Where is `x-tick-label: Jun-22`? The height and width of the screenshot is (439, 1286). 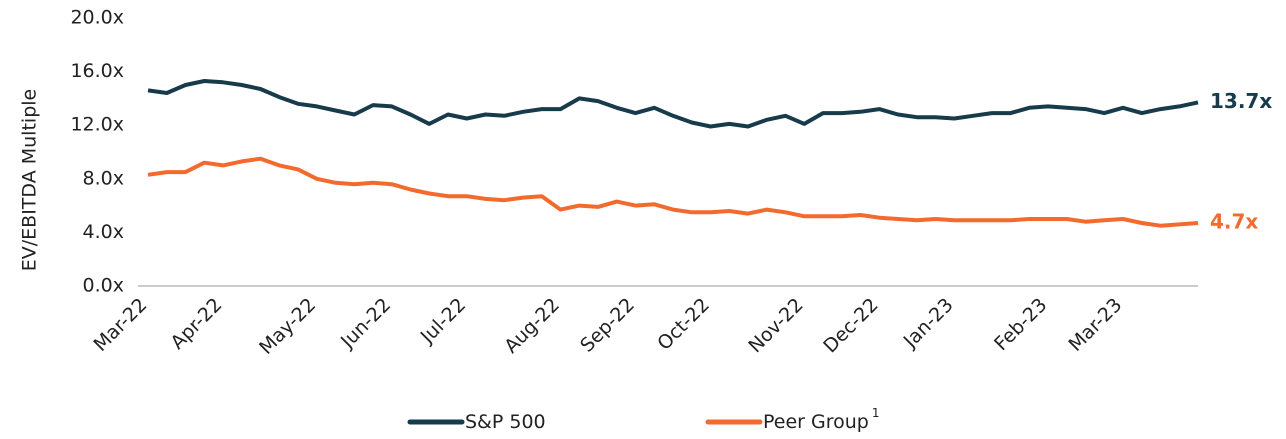
x-tick-label: Jun-22 is located at coordinates (365, 323).